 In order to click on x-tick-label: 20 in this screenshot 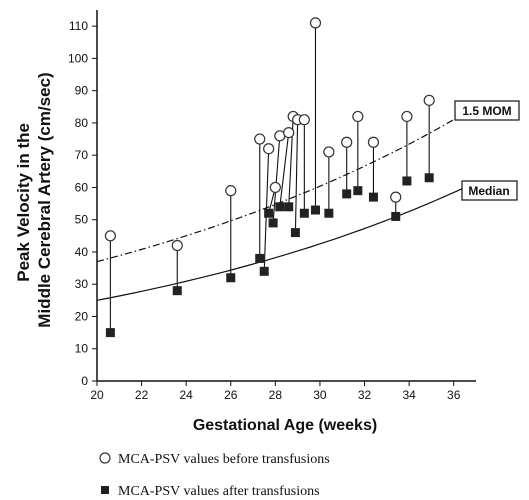, I will do `click(97, 395)`.